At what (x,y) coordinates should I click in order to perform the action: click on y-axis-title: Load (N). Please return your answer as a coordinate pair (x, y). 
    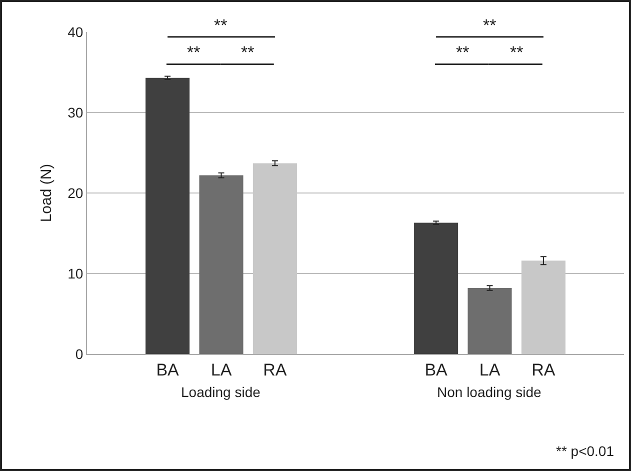
    Looking at the image, I should click on (46, 193).